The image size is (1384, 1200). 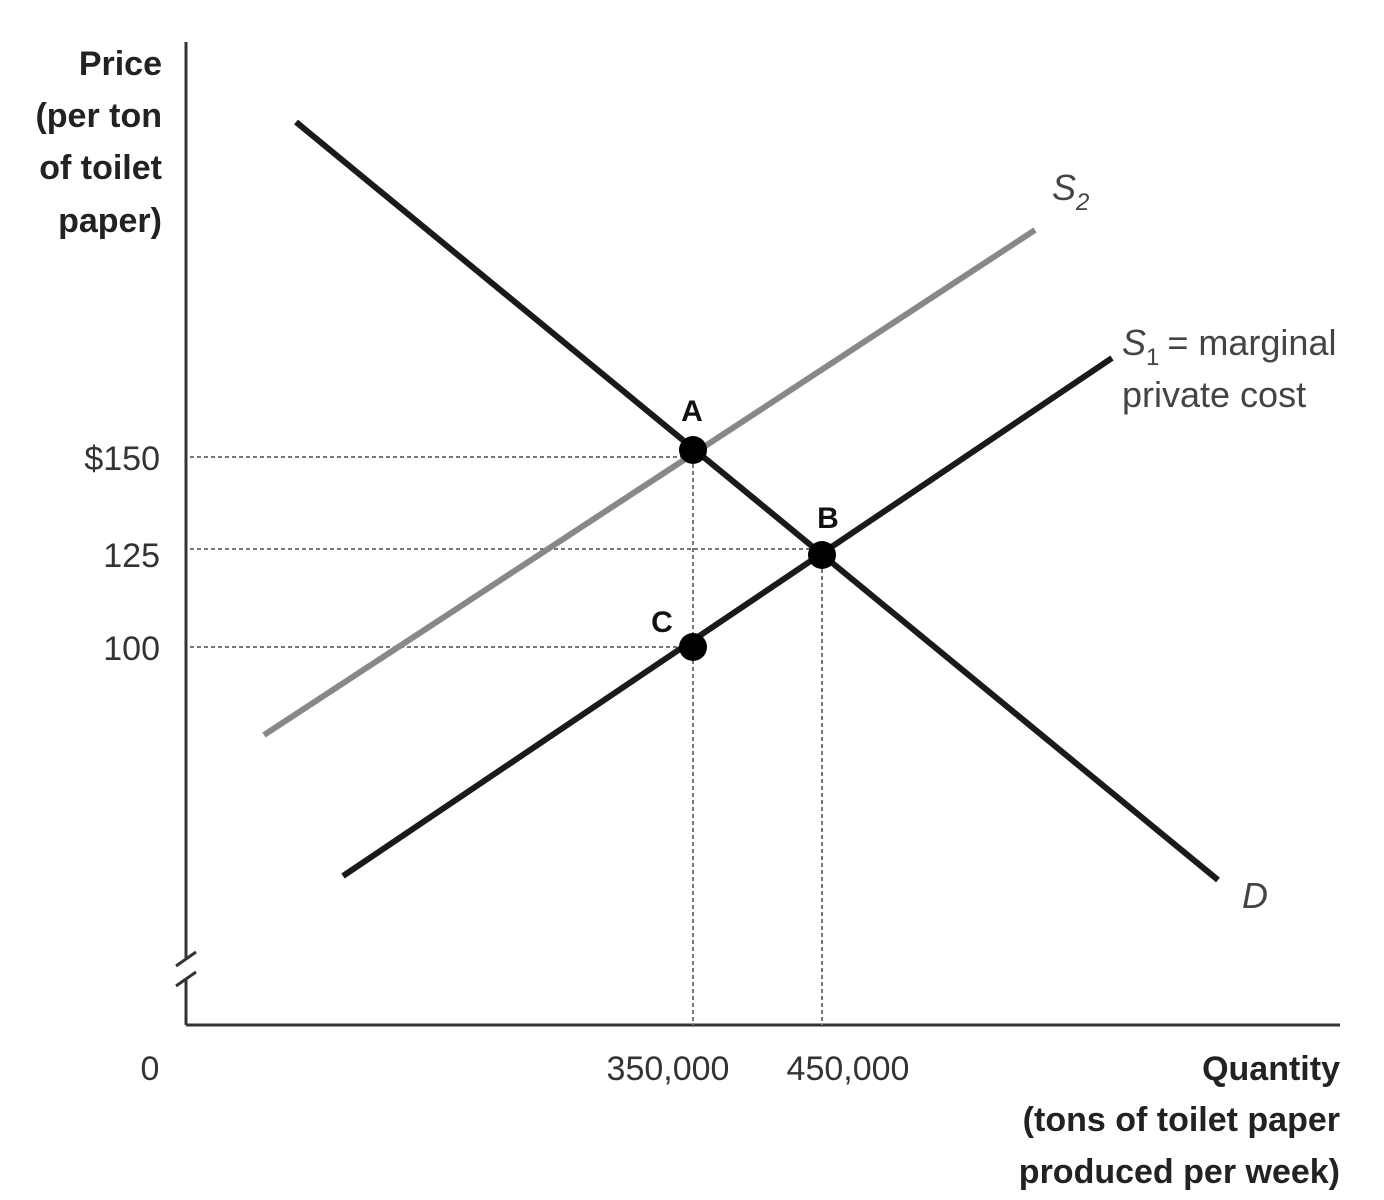 I want to click on curve-label: S2, so click(x=1070, y=191).